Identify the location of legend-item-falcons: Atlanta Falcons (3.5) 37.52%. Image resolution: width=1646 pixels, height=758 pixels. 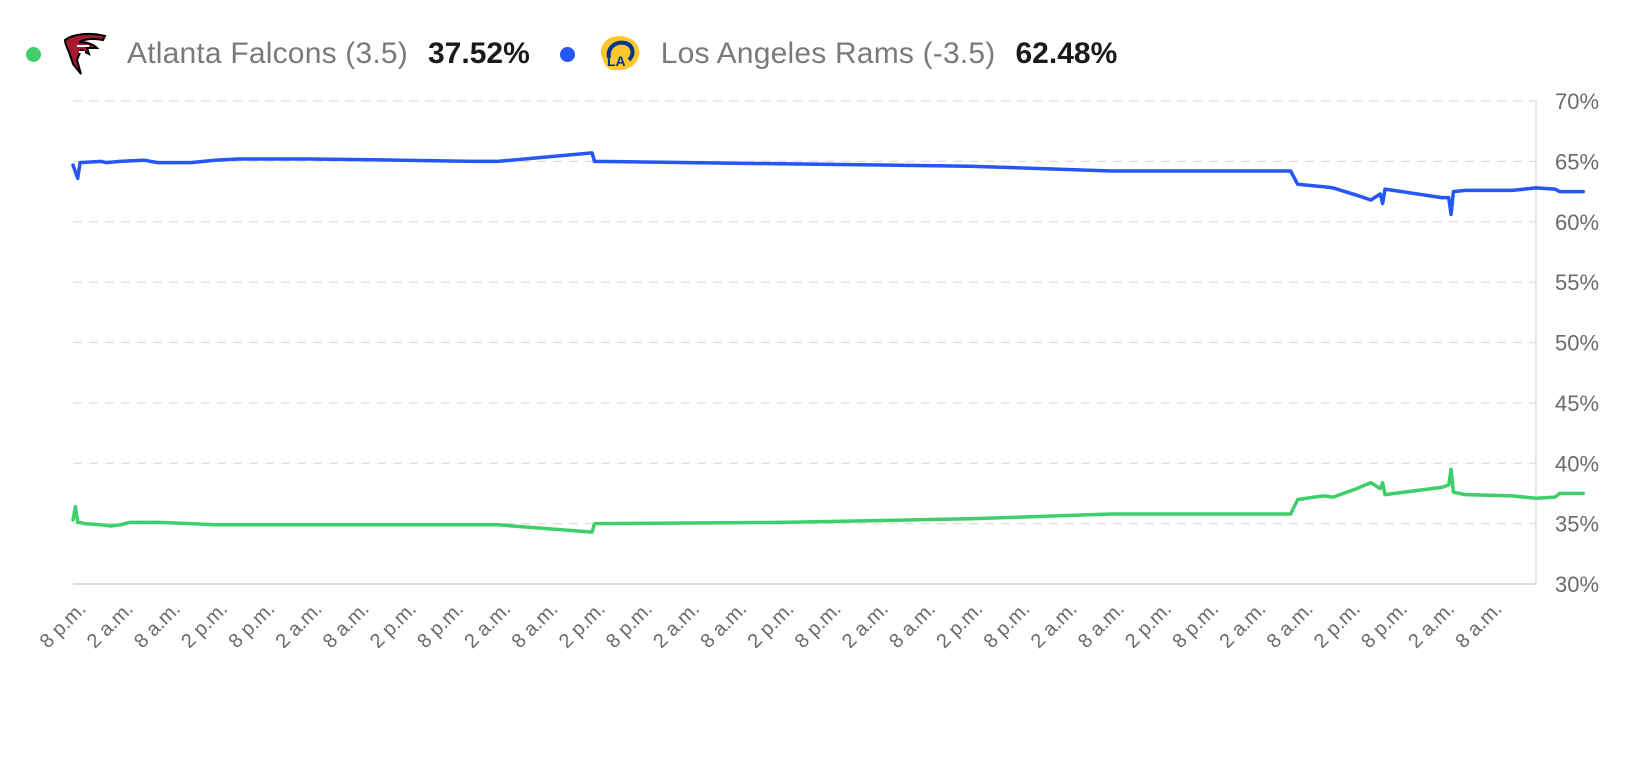
(278, 54).